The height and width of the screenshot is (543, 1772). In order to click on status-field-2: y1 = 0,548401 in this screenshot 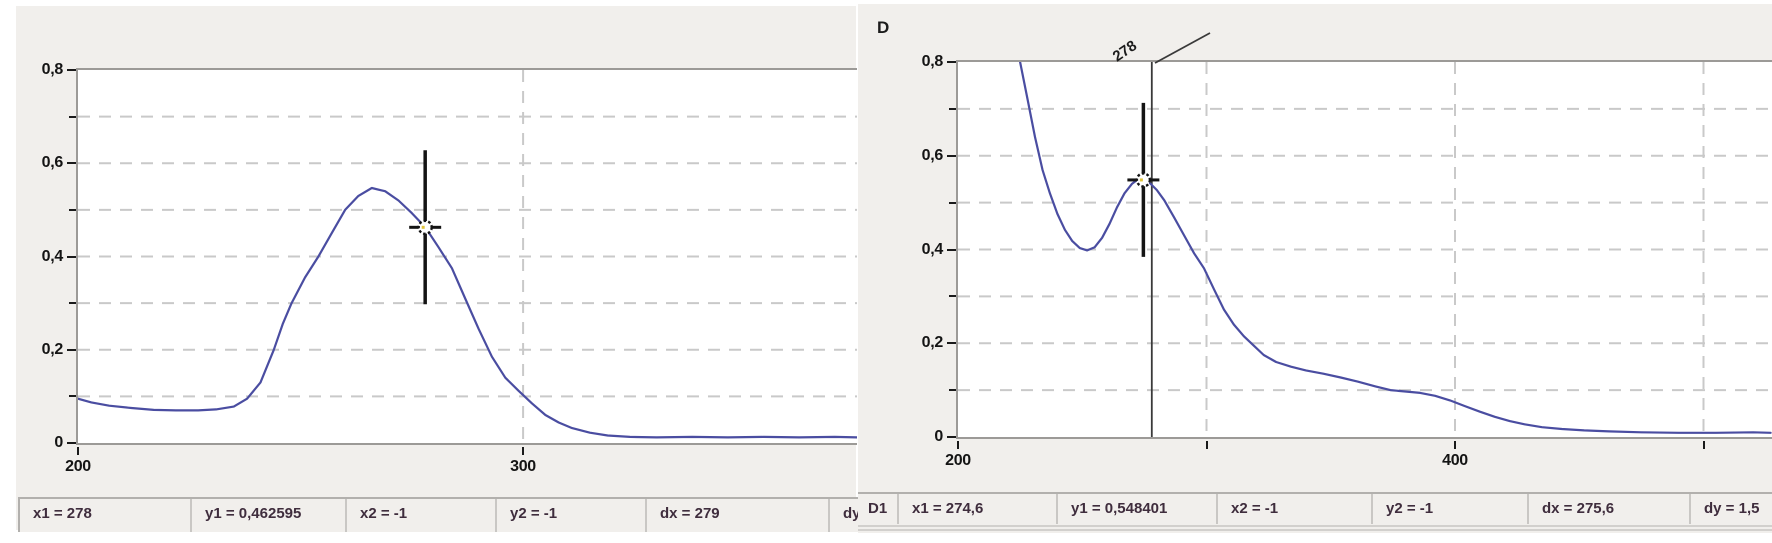, I will do `click(1138, 509)`.